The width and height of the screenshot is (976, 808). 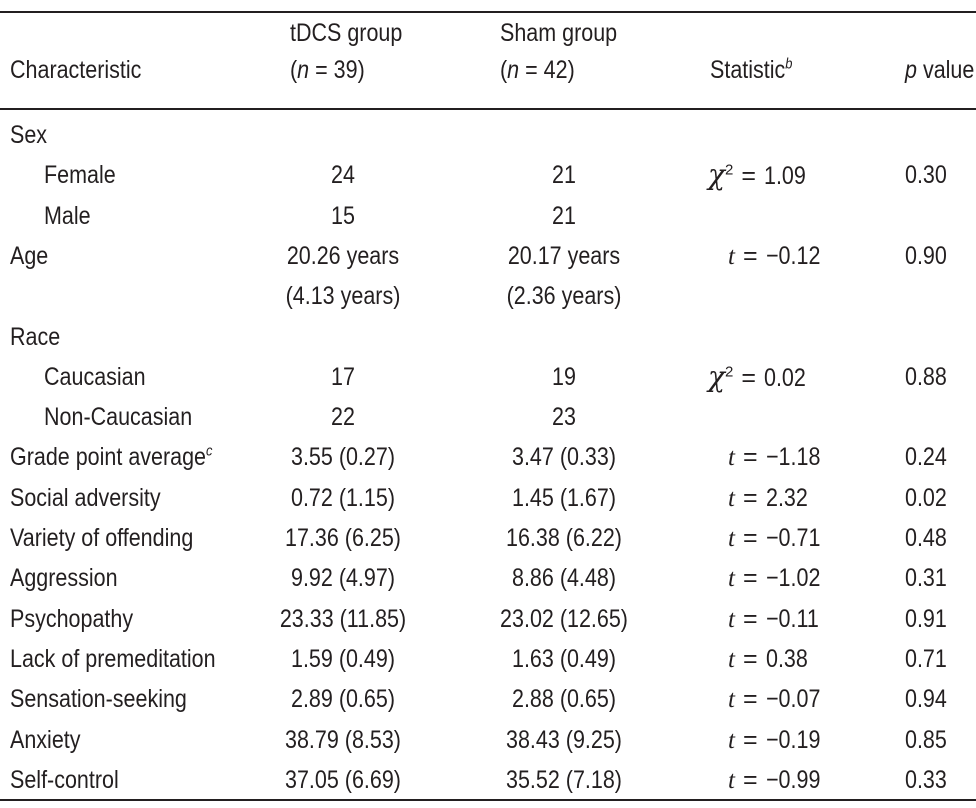 I want to click on row-label-text: Self-control, so click(x=64, y=779).